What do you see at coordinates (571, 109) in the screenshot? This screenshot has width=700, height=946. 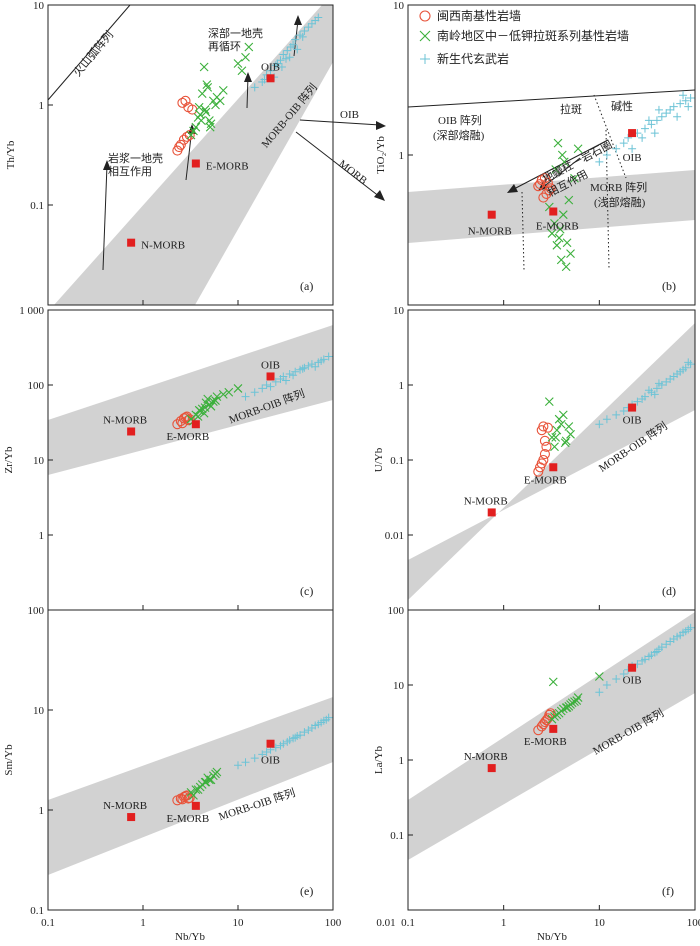 I see `annotation-tholeiite: 拉斑` at bounding box center [571, 109].